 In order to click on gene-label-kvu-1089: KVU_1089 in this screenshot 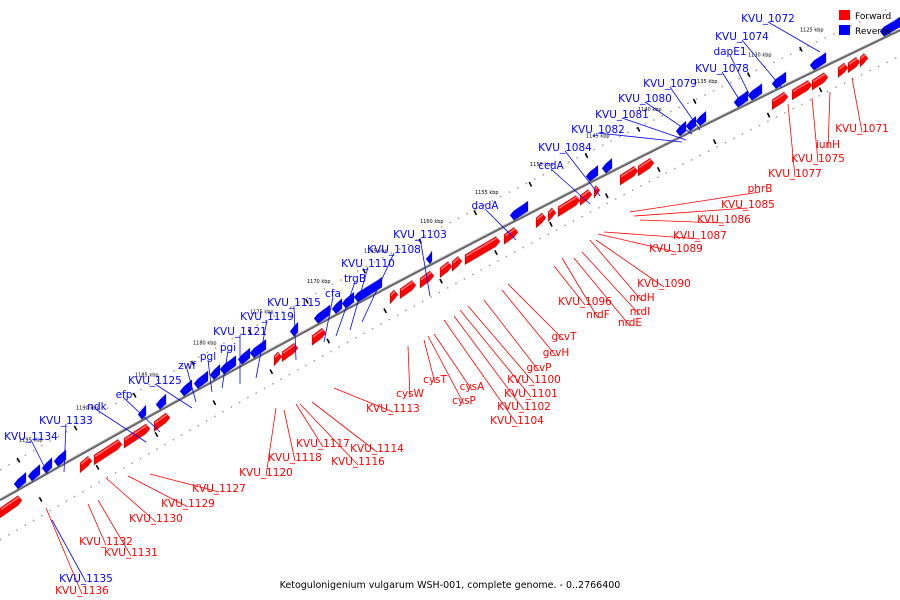, I will do `click(676, 249)`.